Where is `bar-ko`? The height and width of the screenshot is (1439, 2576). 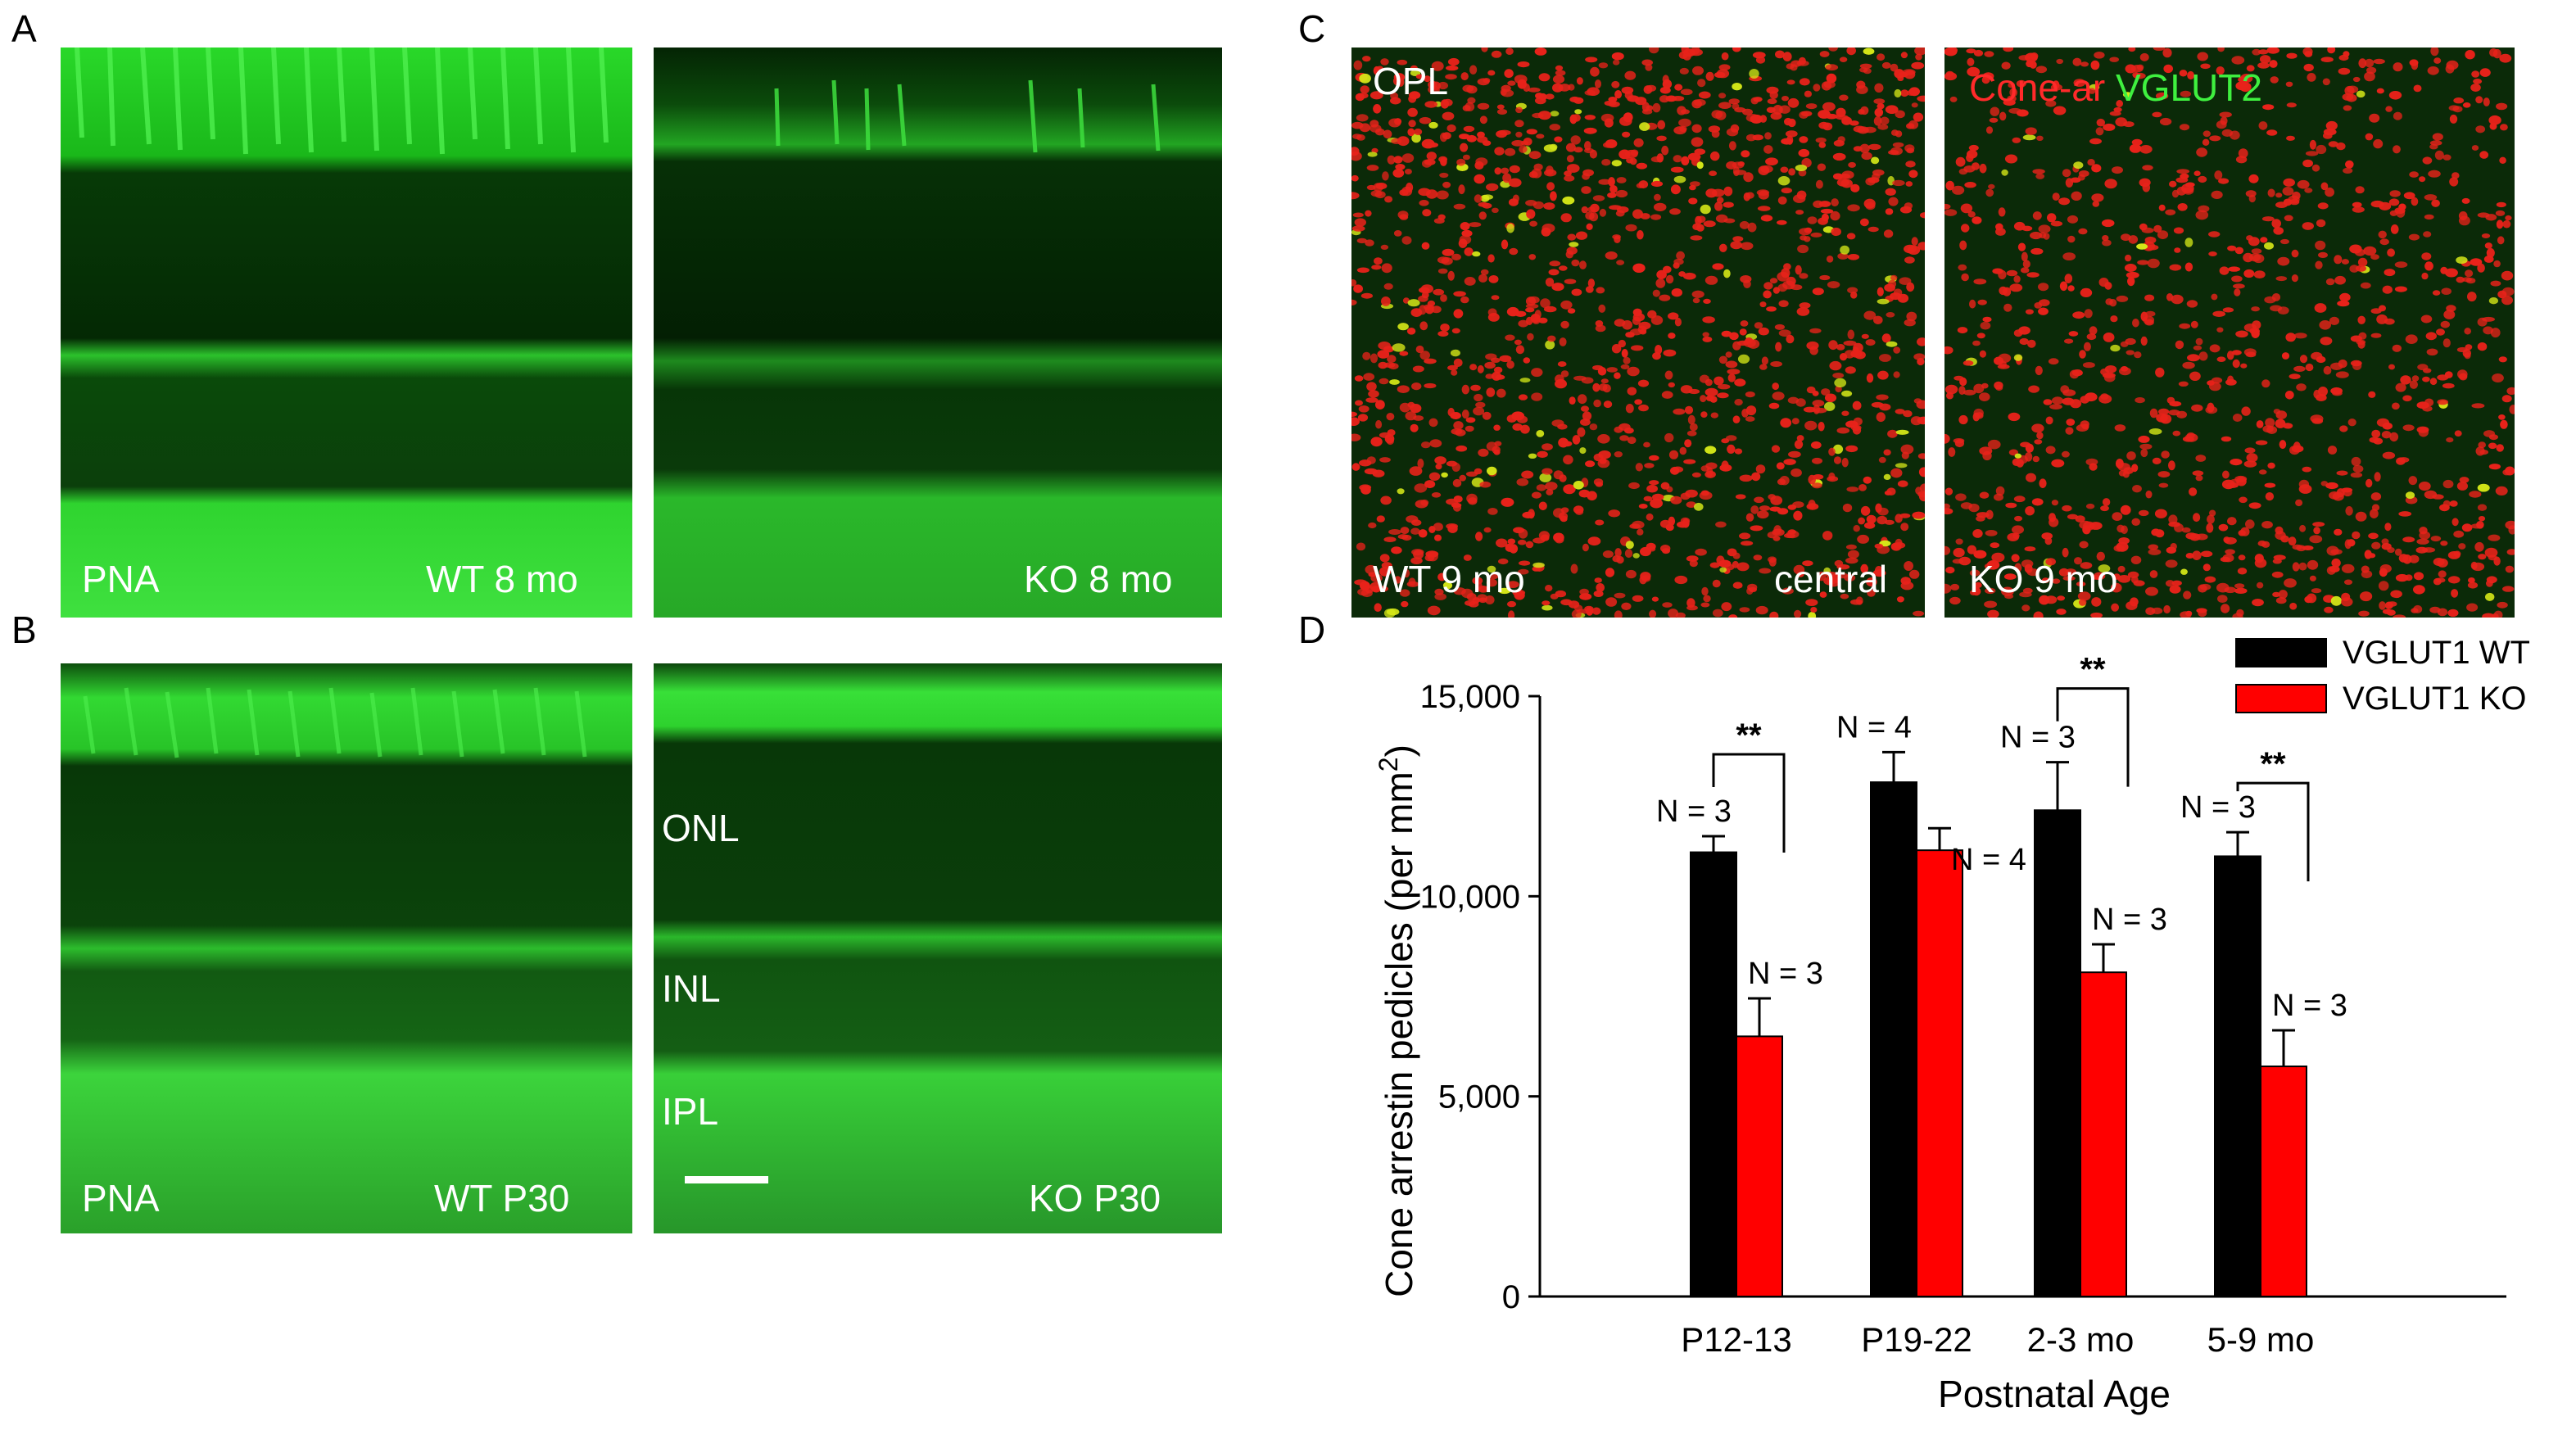 bar-ko is located at coordinates (1759, 1166).